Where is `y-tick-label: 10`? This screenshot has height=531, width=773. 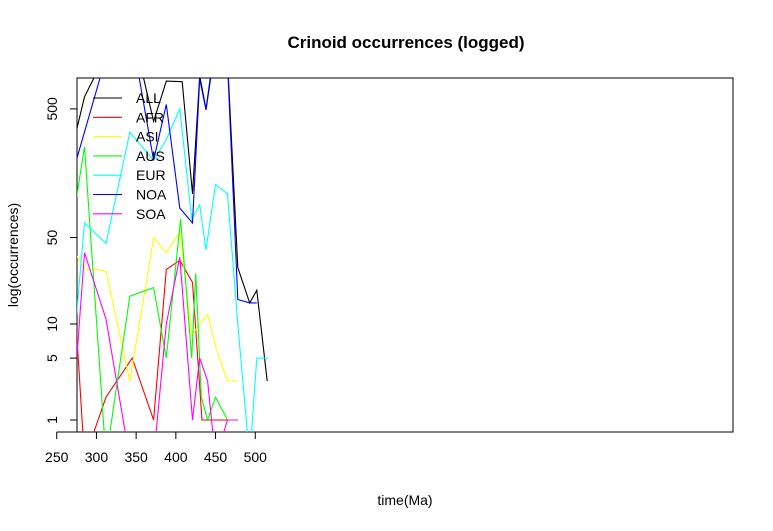
y-tick-label: 10 is located at coordinates (52, 324).